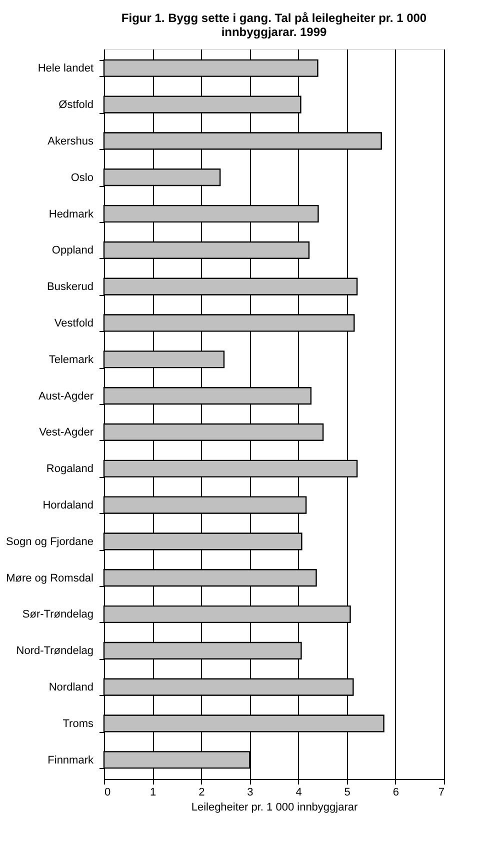 This screenshot has width=496, height=858. I want to click on y-tick-label: Hedmark, so click(71, 214).